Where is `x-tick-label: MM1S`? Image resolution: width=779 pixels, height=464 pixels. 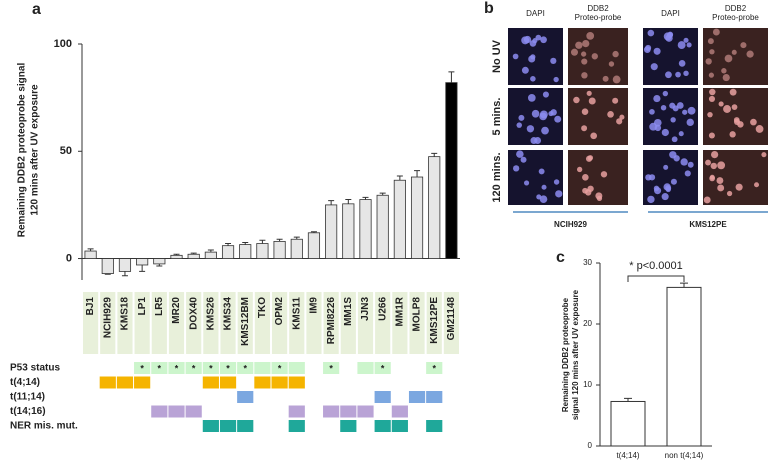 x-tick-label: MM1S is located at coordinates (348, 311).